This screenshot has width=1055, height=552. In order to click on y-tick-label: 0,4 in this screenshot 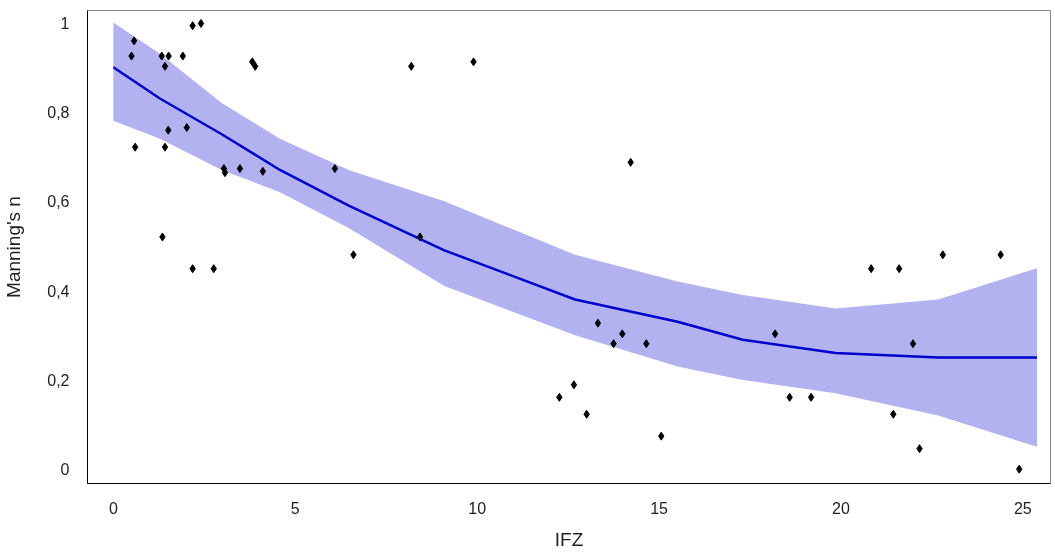, I will do `click(58, 291)`.